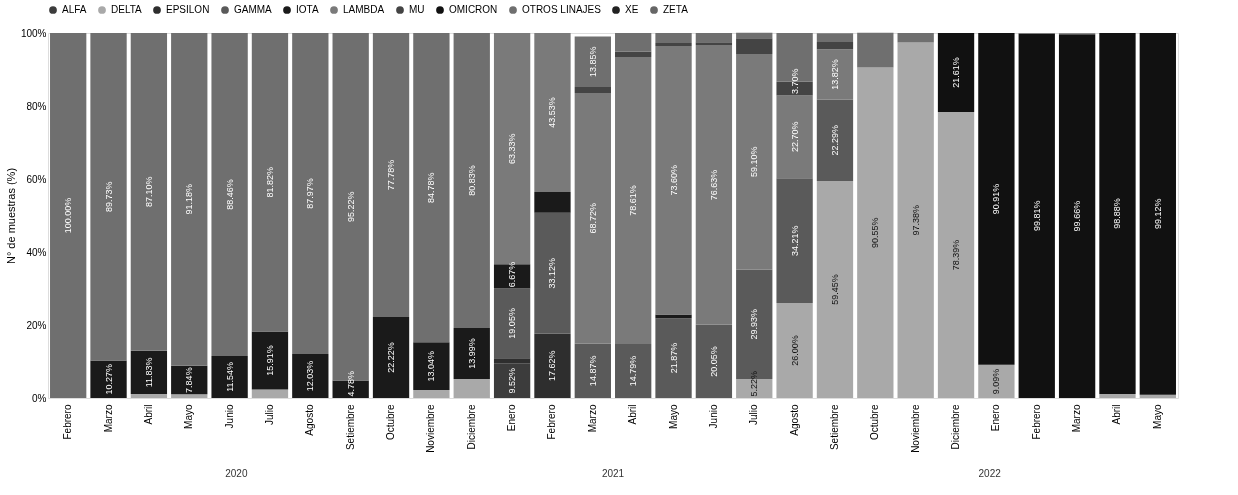 This screenshot has width=1238, height=495. I want to click on y-tick-label: 0%, so click(39, 398).